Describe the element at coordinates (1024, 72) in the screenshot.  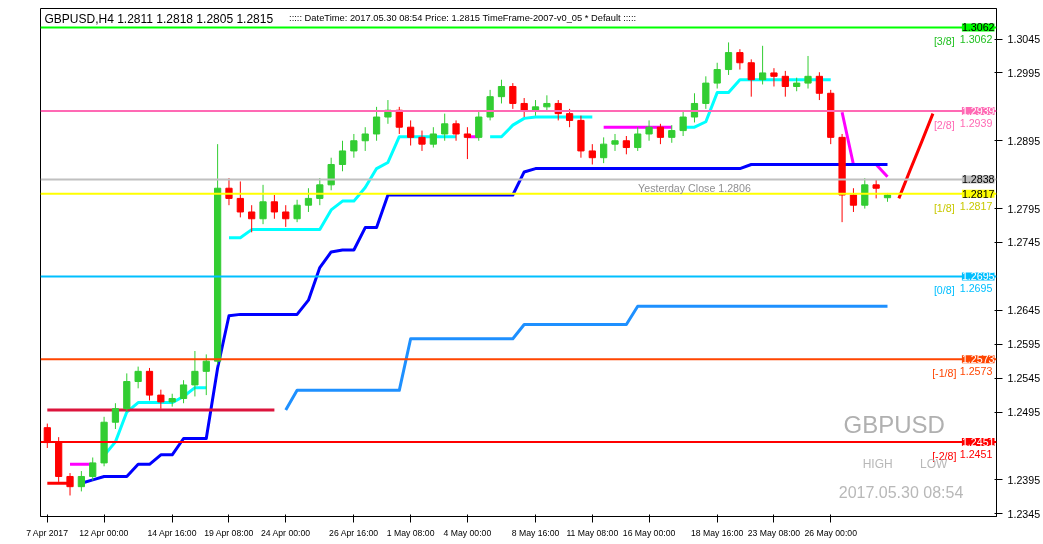
I see `y-tick-label: 1.2995` at that location.